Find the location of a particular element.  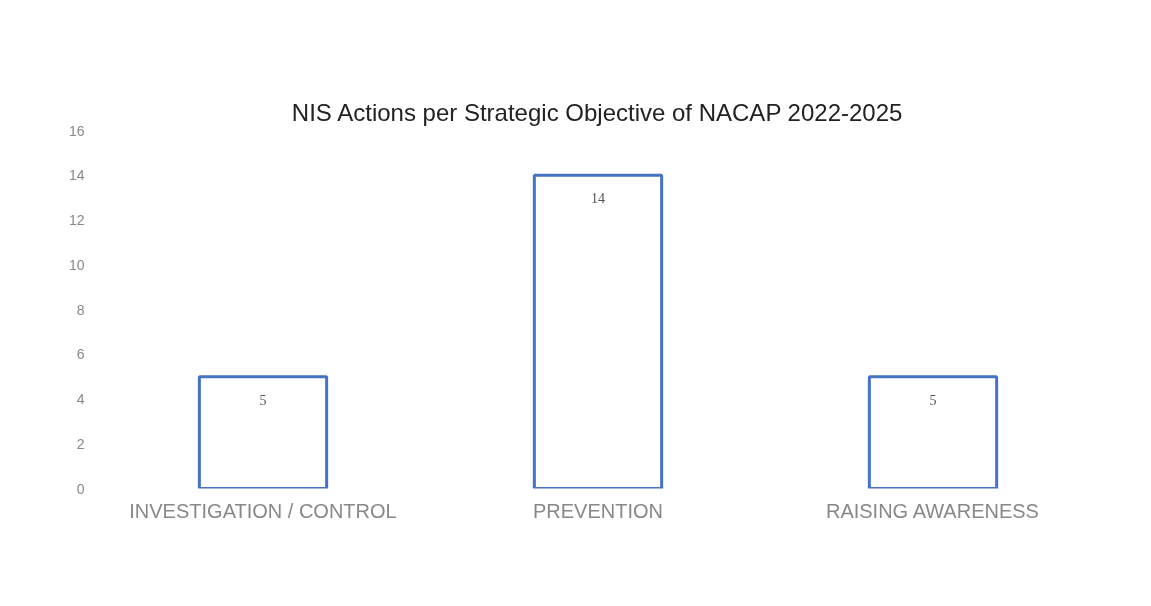

y-tick-label: 14 is located at coordinates (76, 175).